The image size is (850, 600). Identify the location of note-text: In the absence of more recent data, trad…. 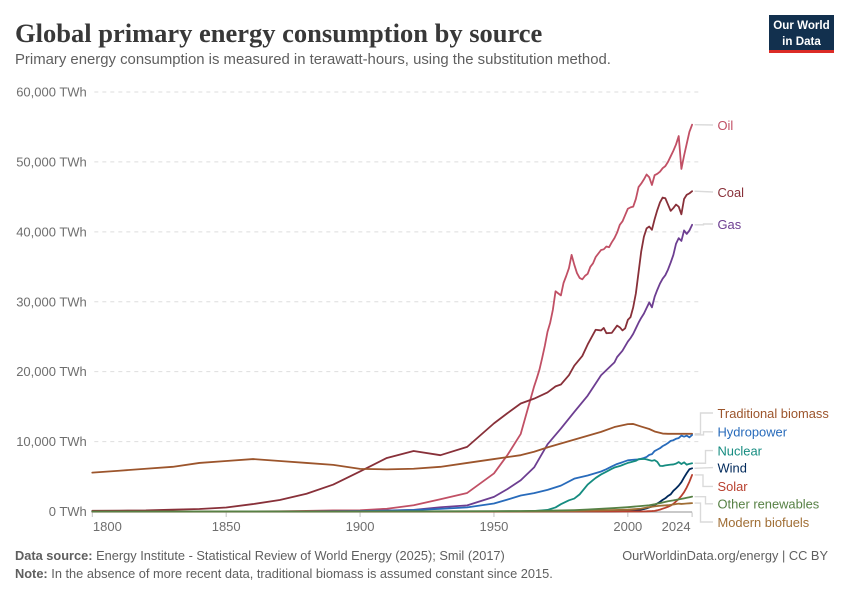
(302, 573).